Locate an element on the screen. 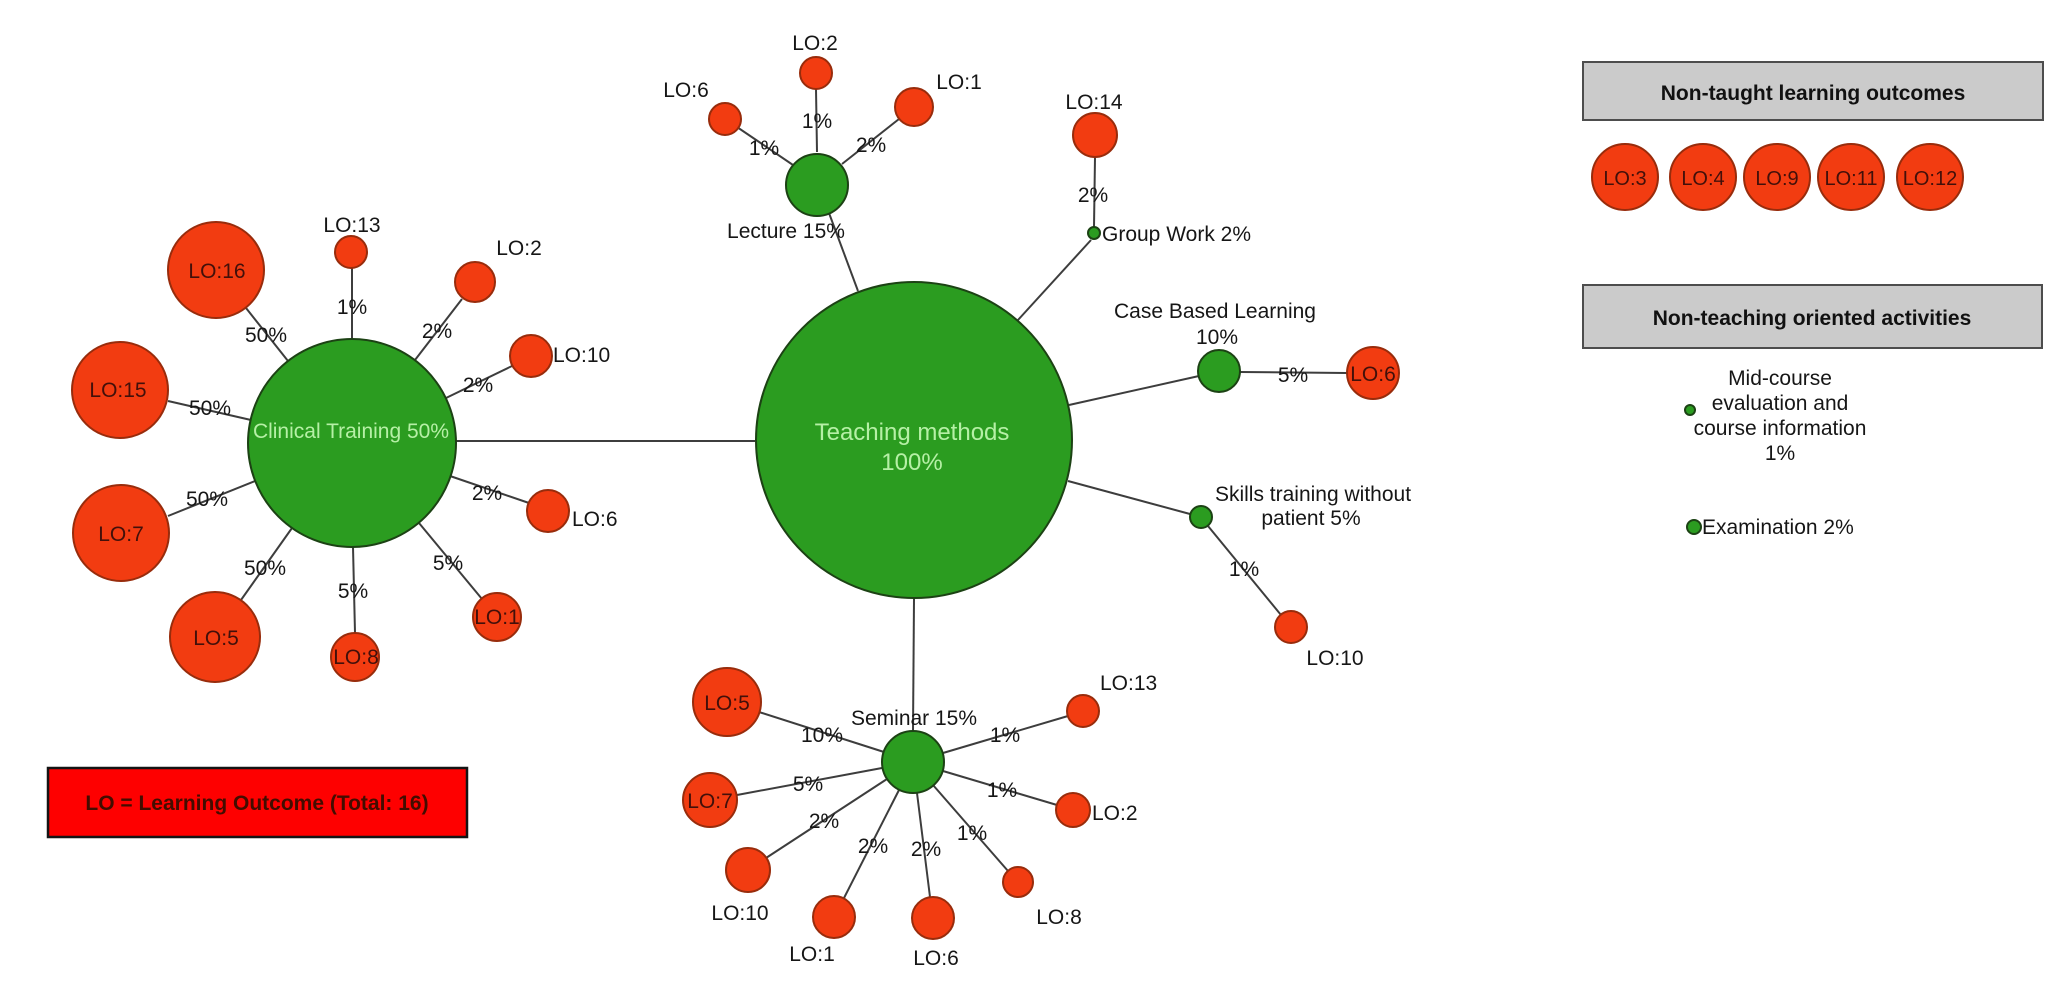 Image resolution: width=2059 pixels, height=1001 pixels. edge-clinical-lo8 is located at coordinates (354, 590).